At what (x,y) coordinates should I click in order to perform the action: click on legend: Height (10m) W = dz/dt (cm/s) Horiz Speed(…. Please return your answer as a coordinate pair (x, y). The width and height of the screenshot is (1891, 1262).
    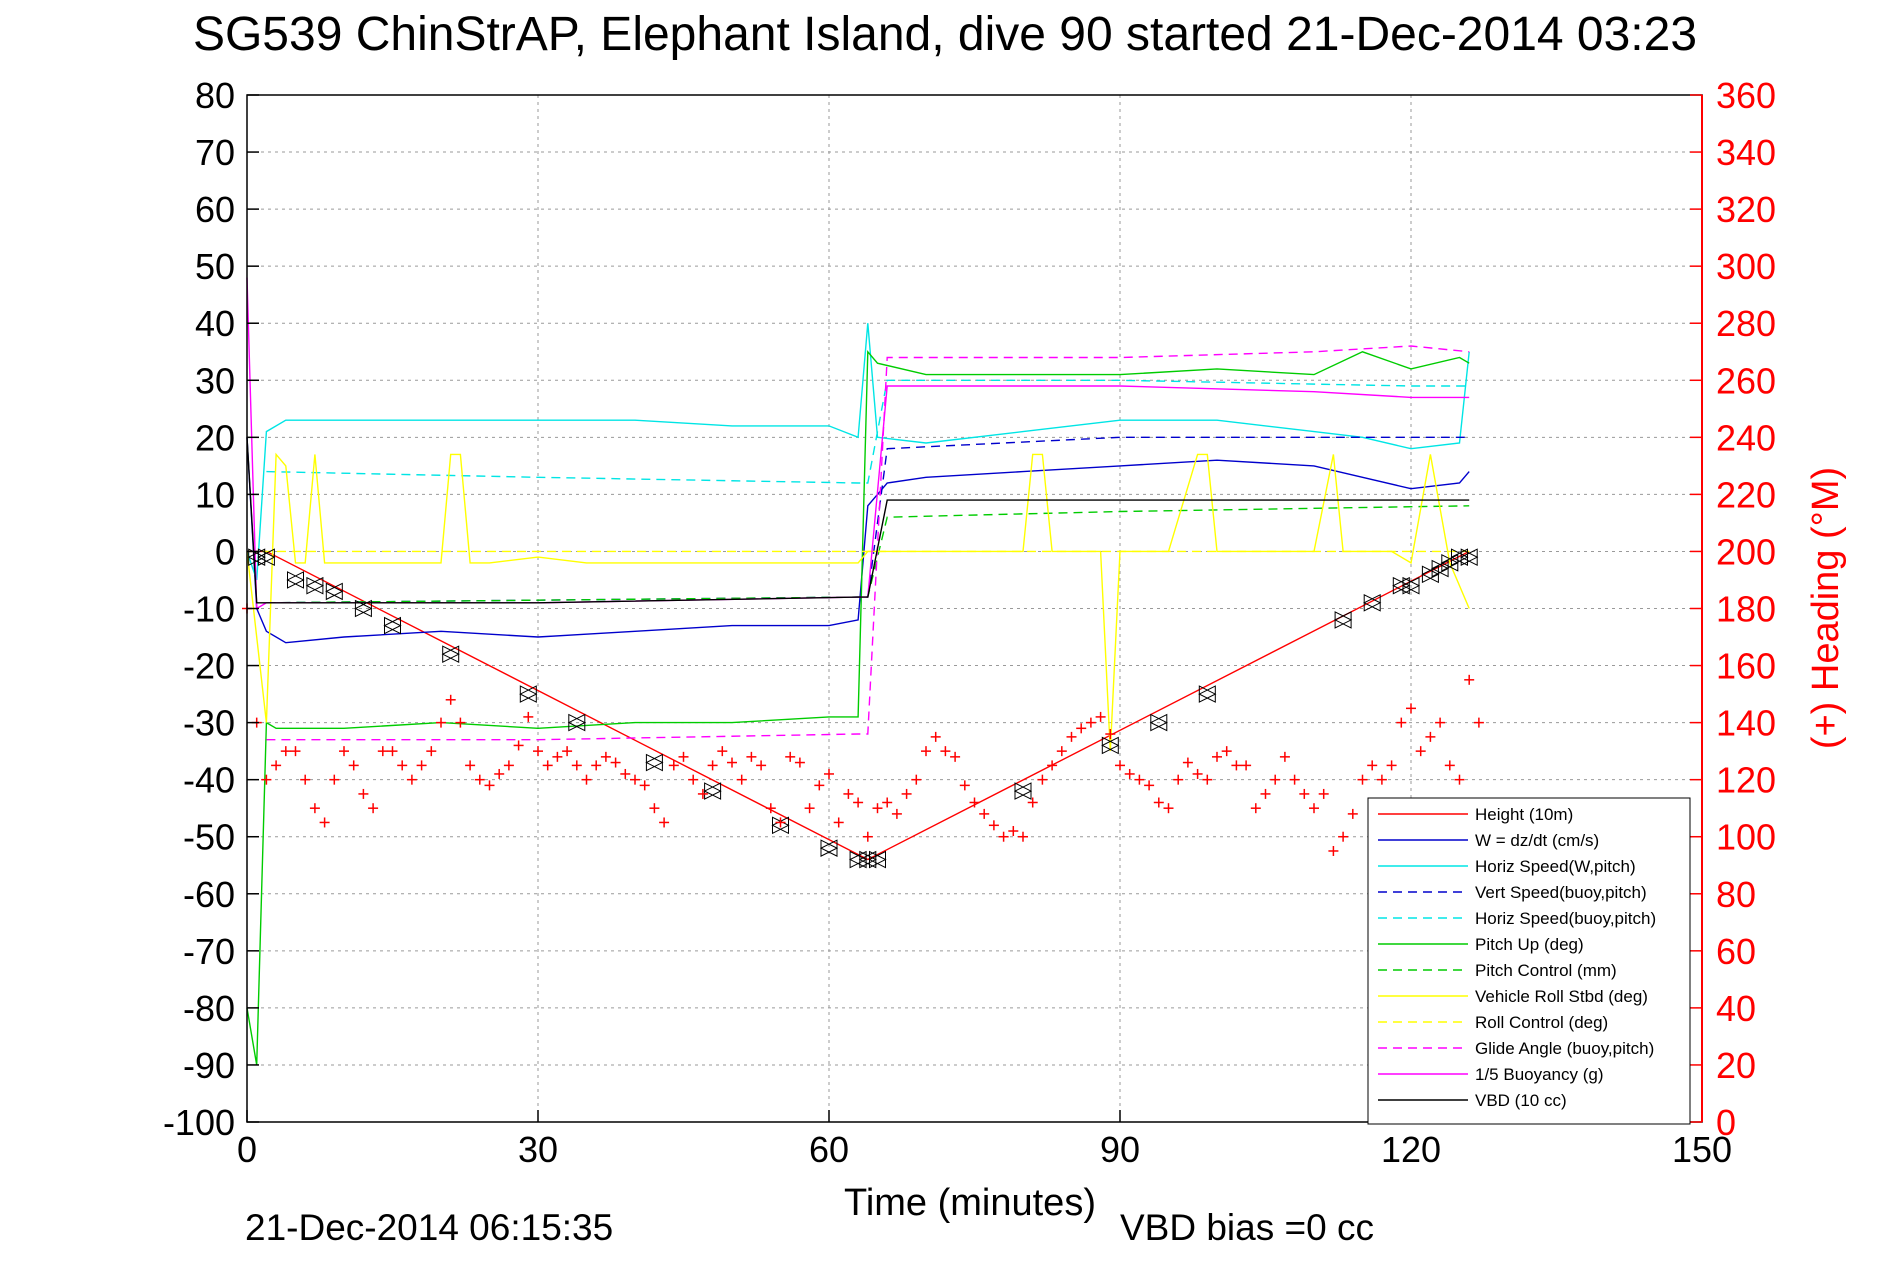
    Looking at the image, I should click on (1529, 961).